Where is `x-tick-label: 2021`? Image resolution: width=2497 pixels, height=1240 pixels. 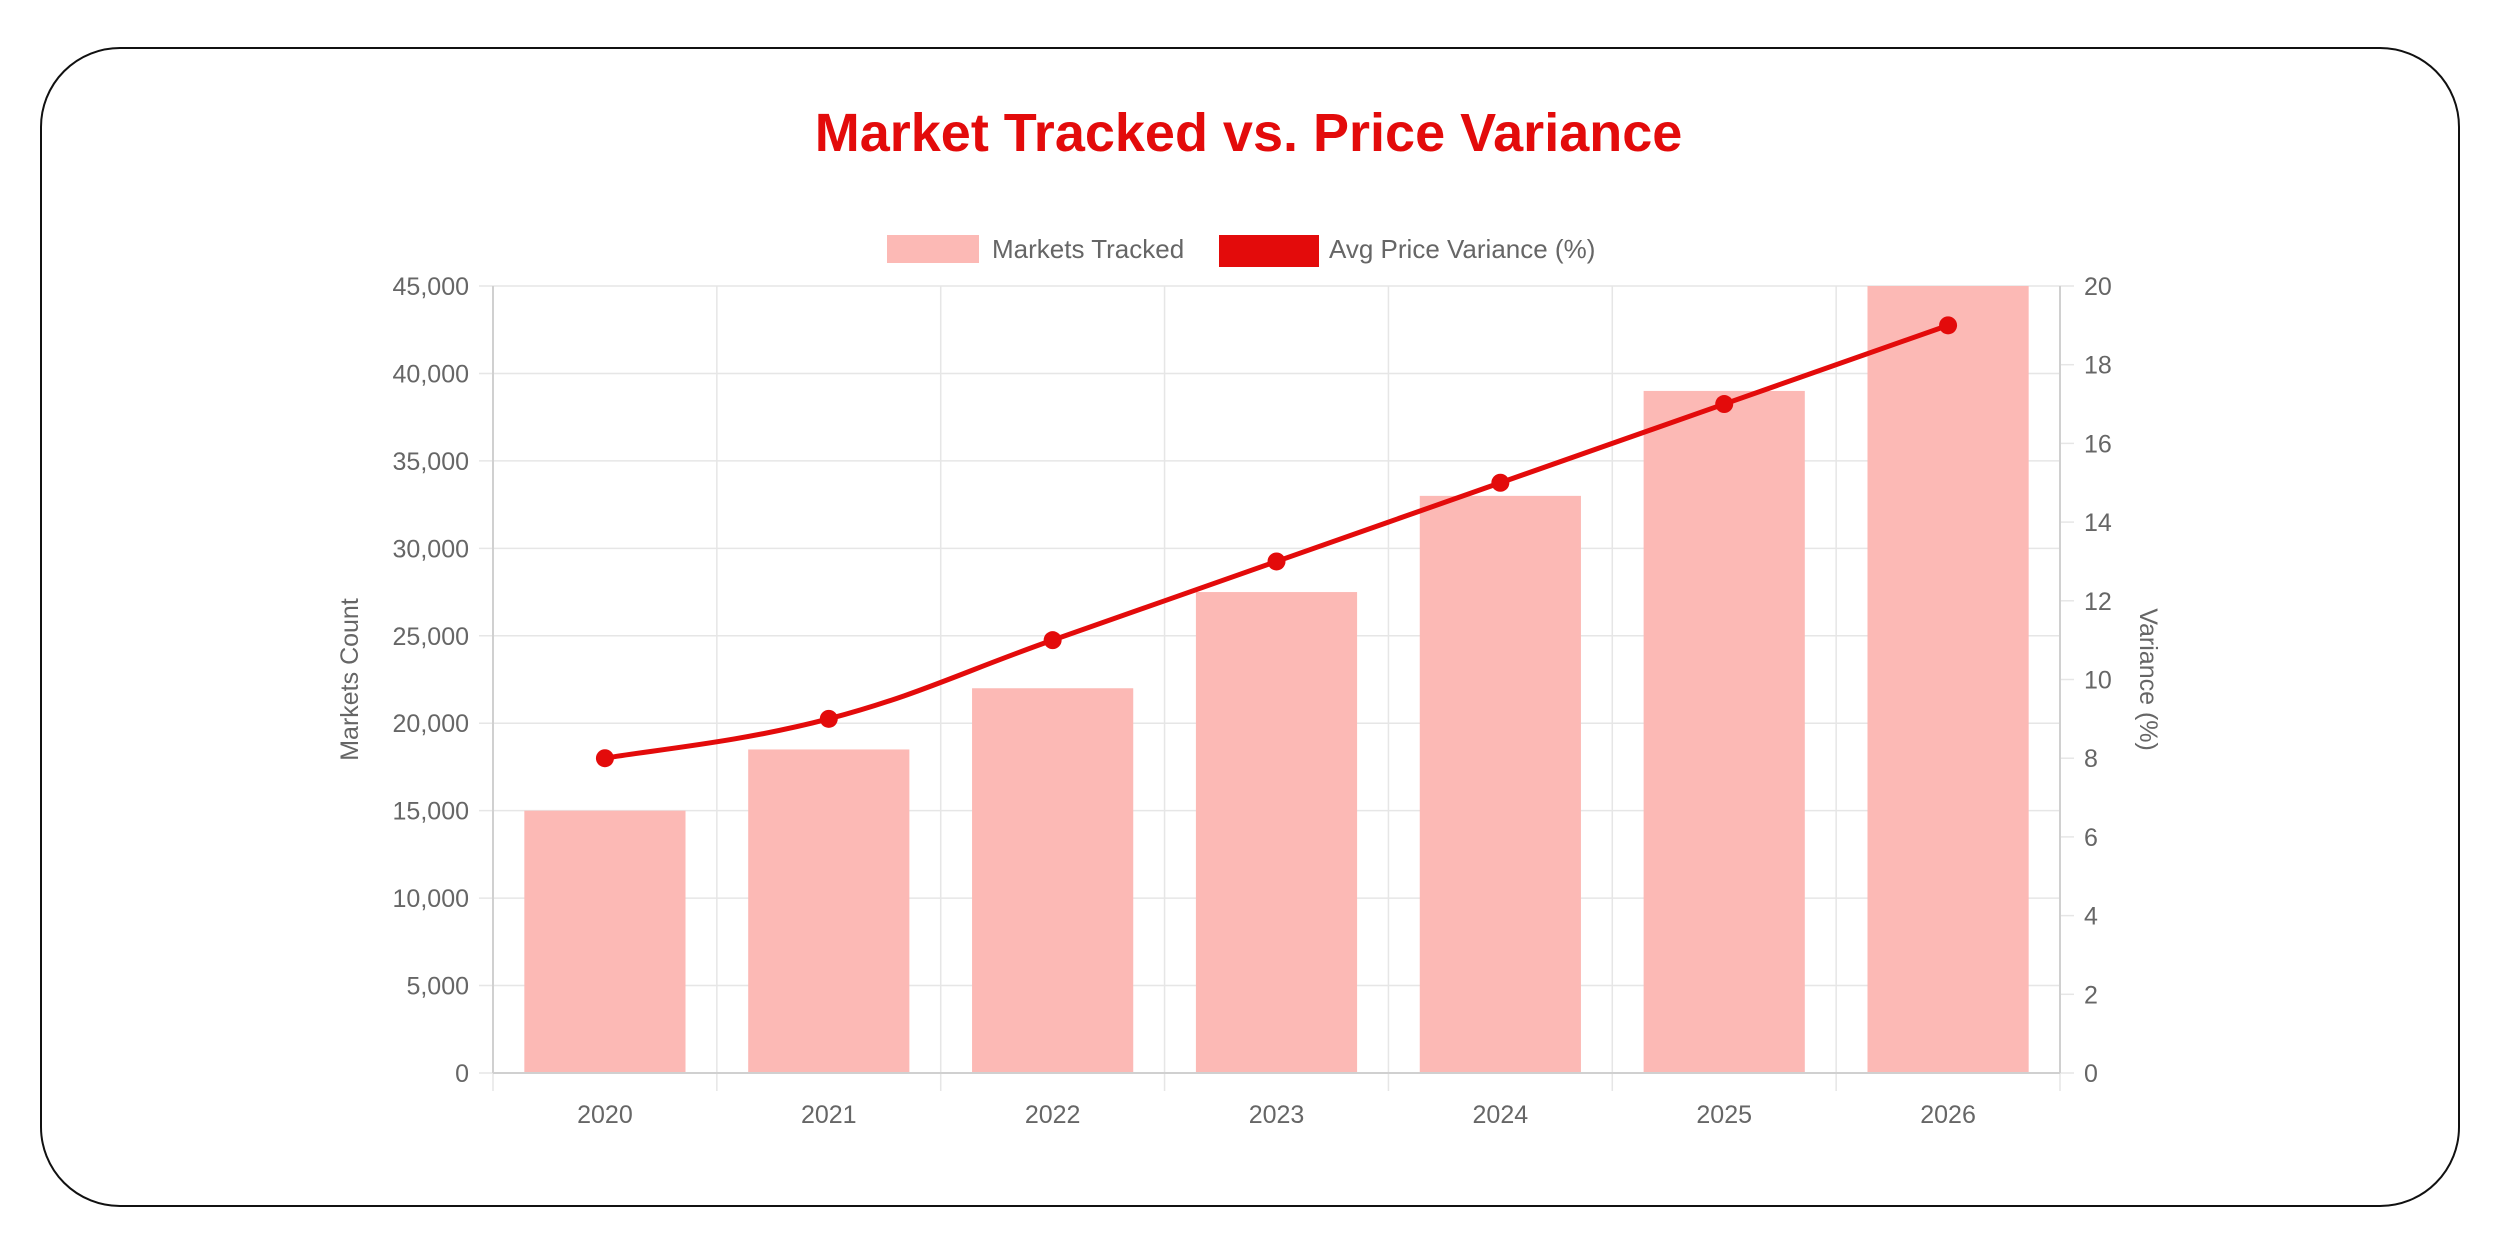 x-tick-label: 2021 is located at coordinates (829, 1115).